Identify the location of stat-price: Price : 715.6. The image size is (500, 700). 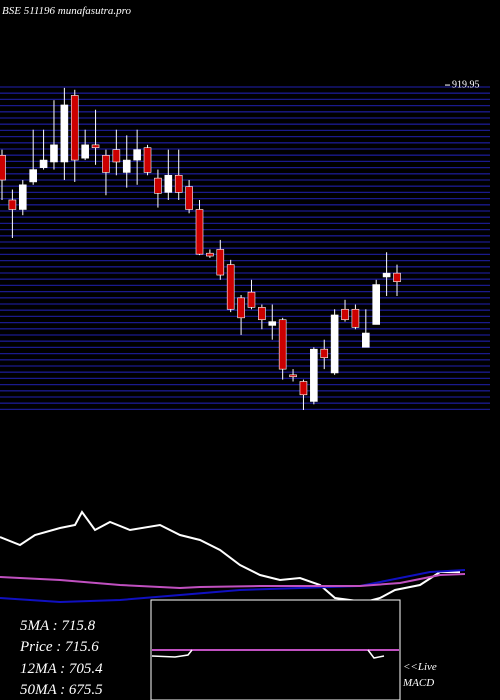
(59, 647).